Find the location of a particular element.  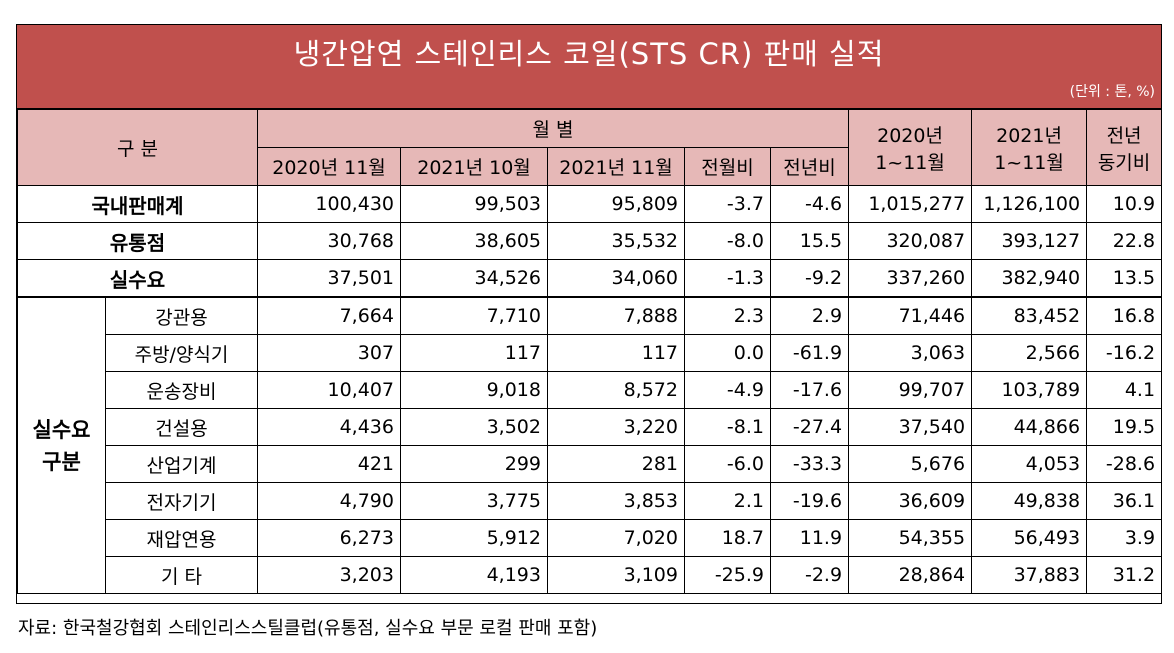

table-cell: 34,060 is located at coordinates (616, 278).